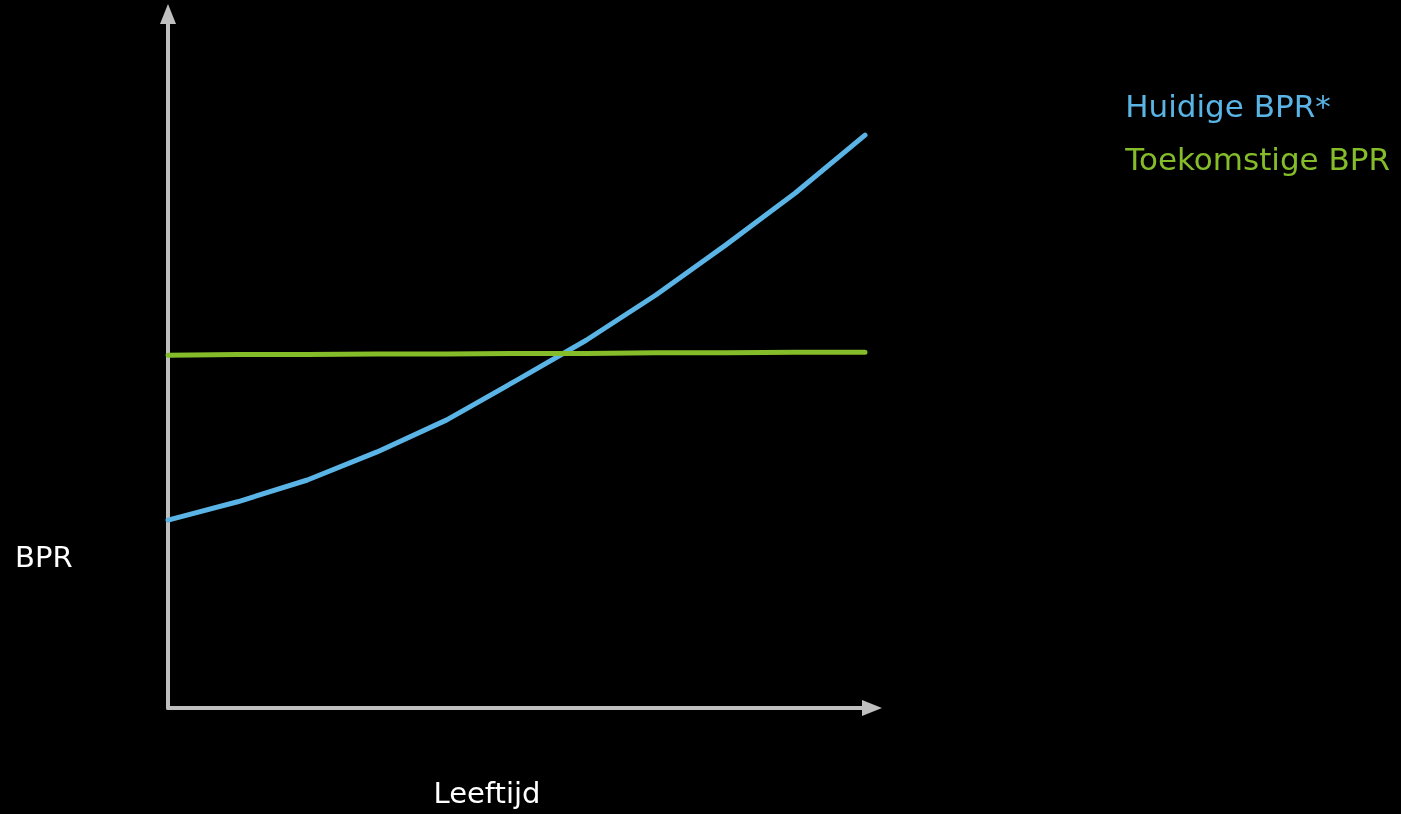 The width and height of the screenshot is (1401, 814). What do you see at coordinates (487, 793) in the screenshot?
I see `x-axis-title: Leeftijd` at bounding box center [487, 793].